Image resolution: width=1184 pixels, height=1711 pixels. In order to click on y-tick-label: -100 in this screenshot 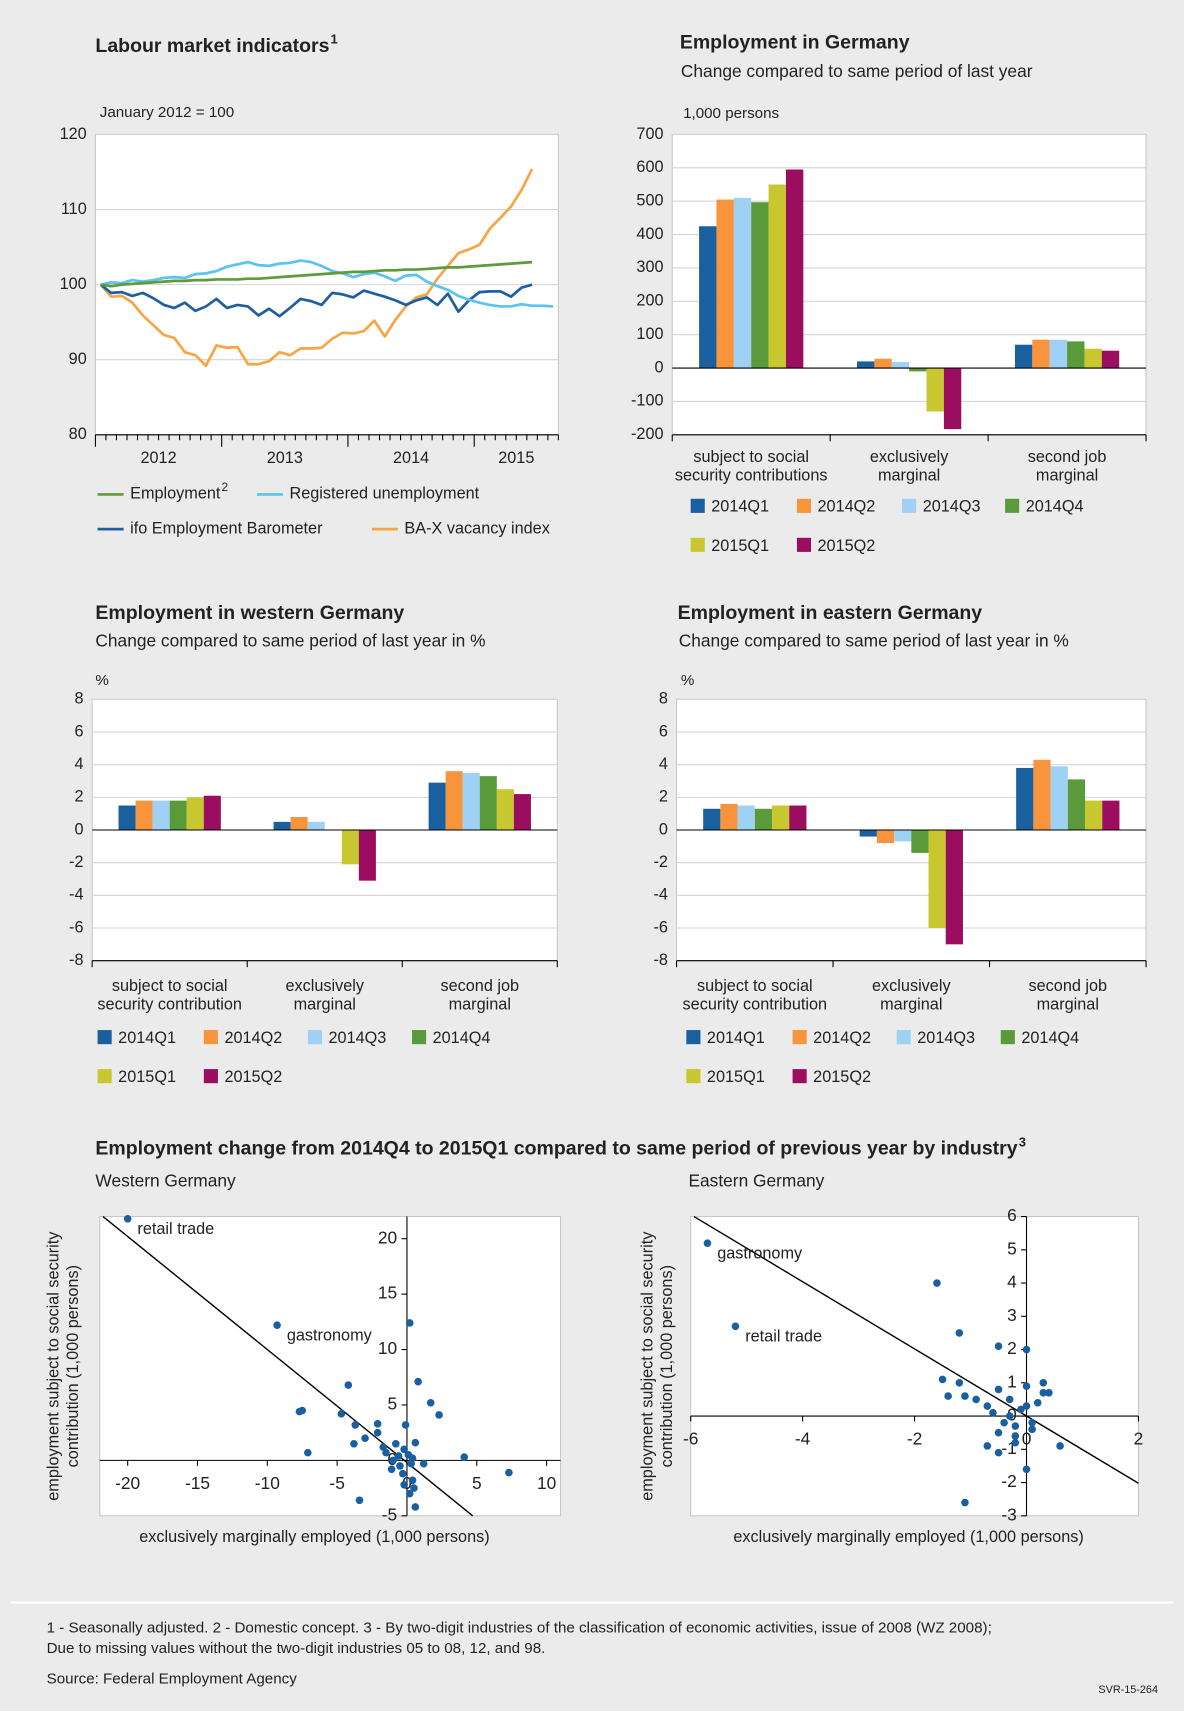, I will do `click(647, 401)`.